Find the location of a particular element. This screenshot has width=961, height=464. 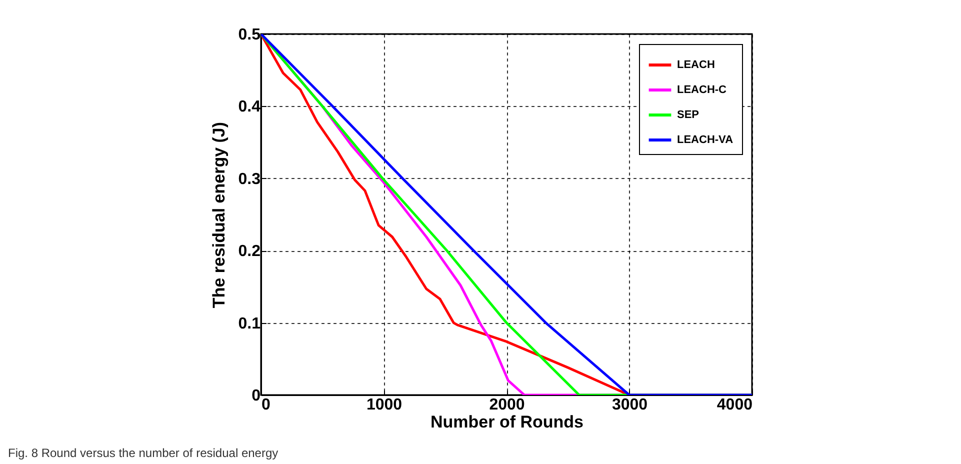

legend-label: SEP is located at coordinates (688, 115).